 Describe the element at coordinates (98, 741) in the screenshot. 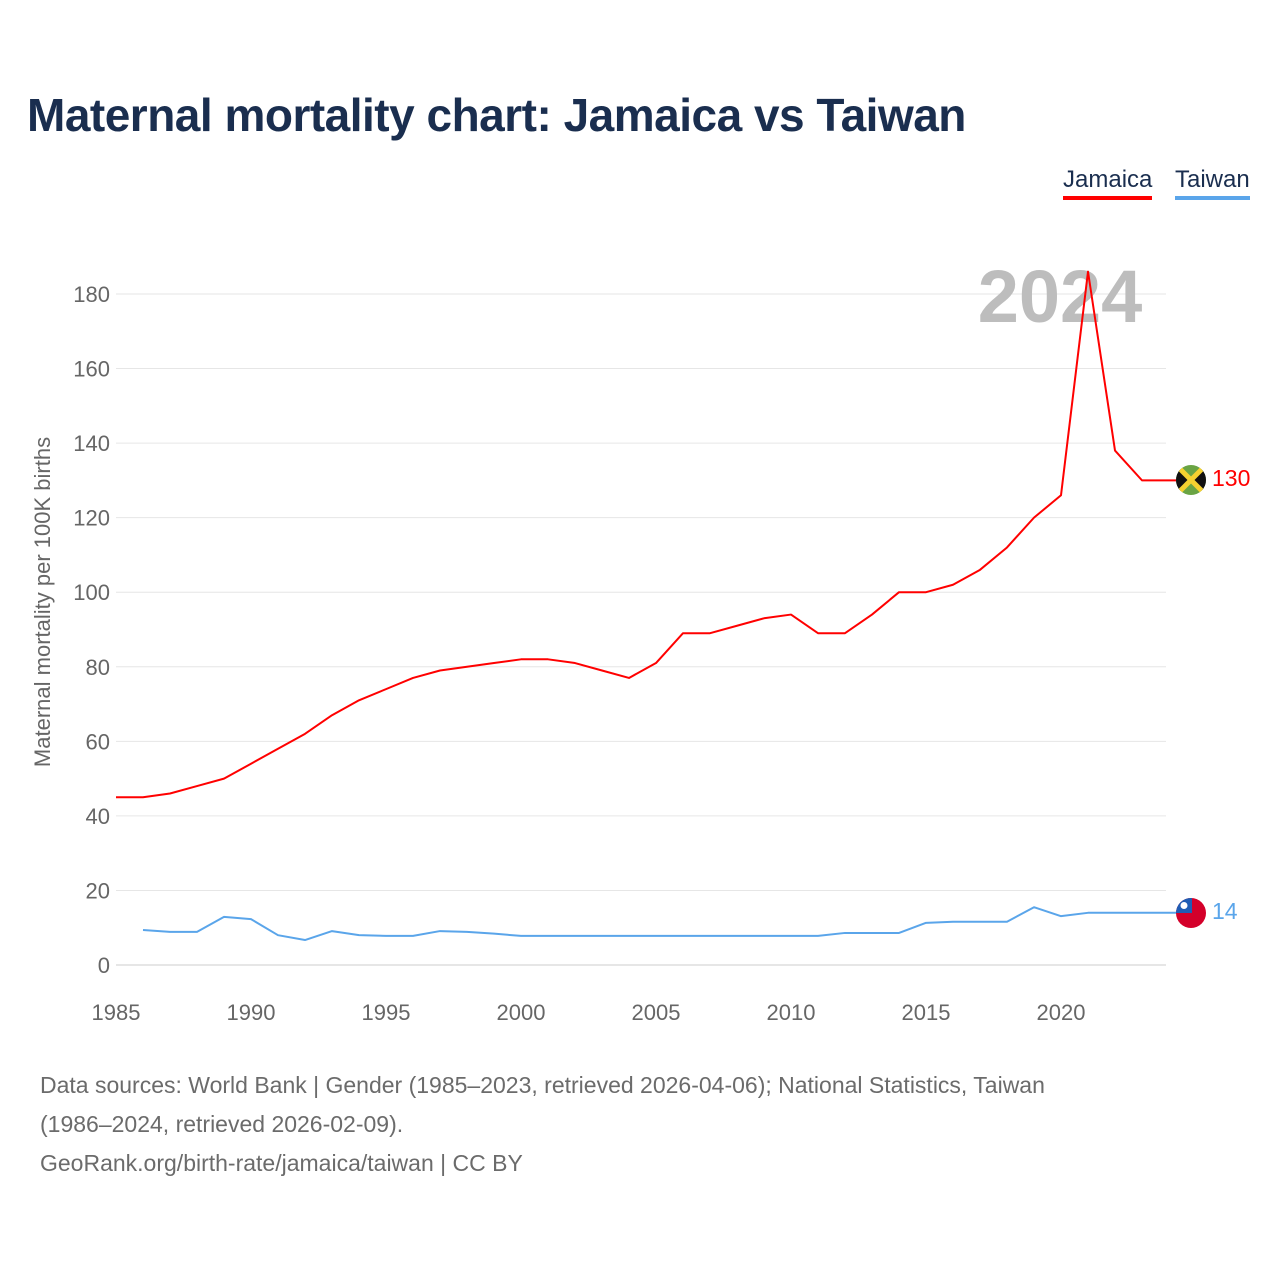

I see `y-tick-label: 60` at that location.